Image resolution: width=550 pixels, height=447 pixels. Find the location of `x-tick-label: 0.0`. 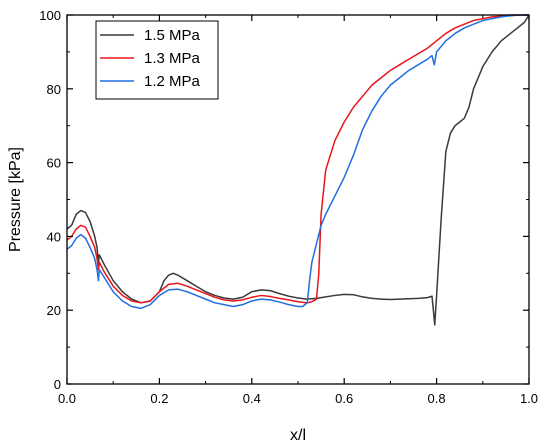

x-tick-label: 0.0 is located at coordinates (67, 398).